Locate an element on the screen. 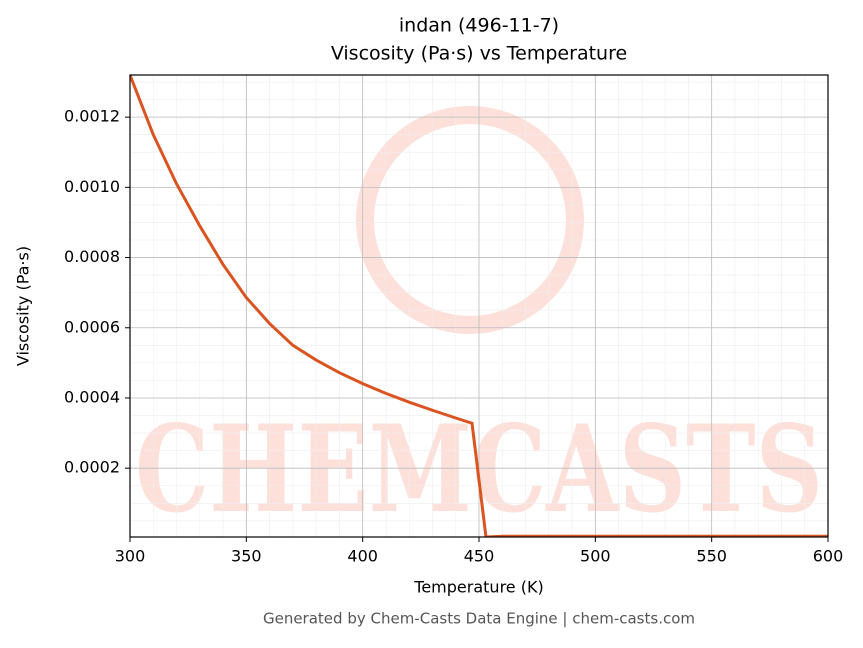 The height and width of the screenshot is (648, 863). x-tick-label: 450 is located at coordinates (479, 556).